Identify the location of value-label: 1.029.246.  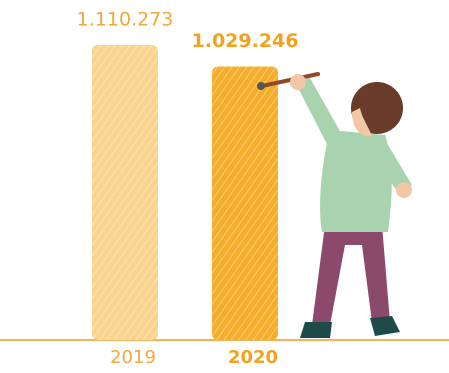
(245, 41).